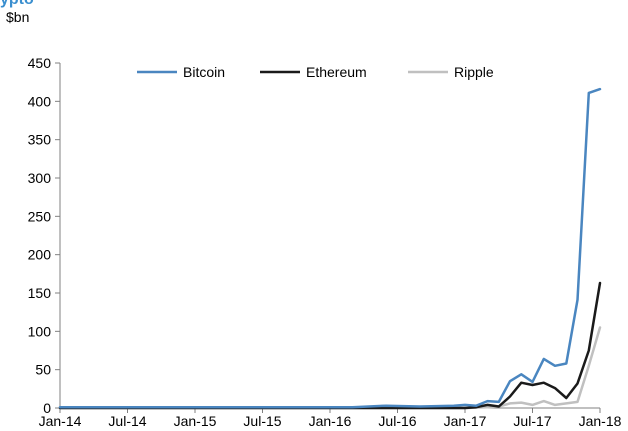  What do you see at coordinates (40, 293) in the screenshot?
I see `y-tick-label: 150` at bounding box center [40, 293].